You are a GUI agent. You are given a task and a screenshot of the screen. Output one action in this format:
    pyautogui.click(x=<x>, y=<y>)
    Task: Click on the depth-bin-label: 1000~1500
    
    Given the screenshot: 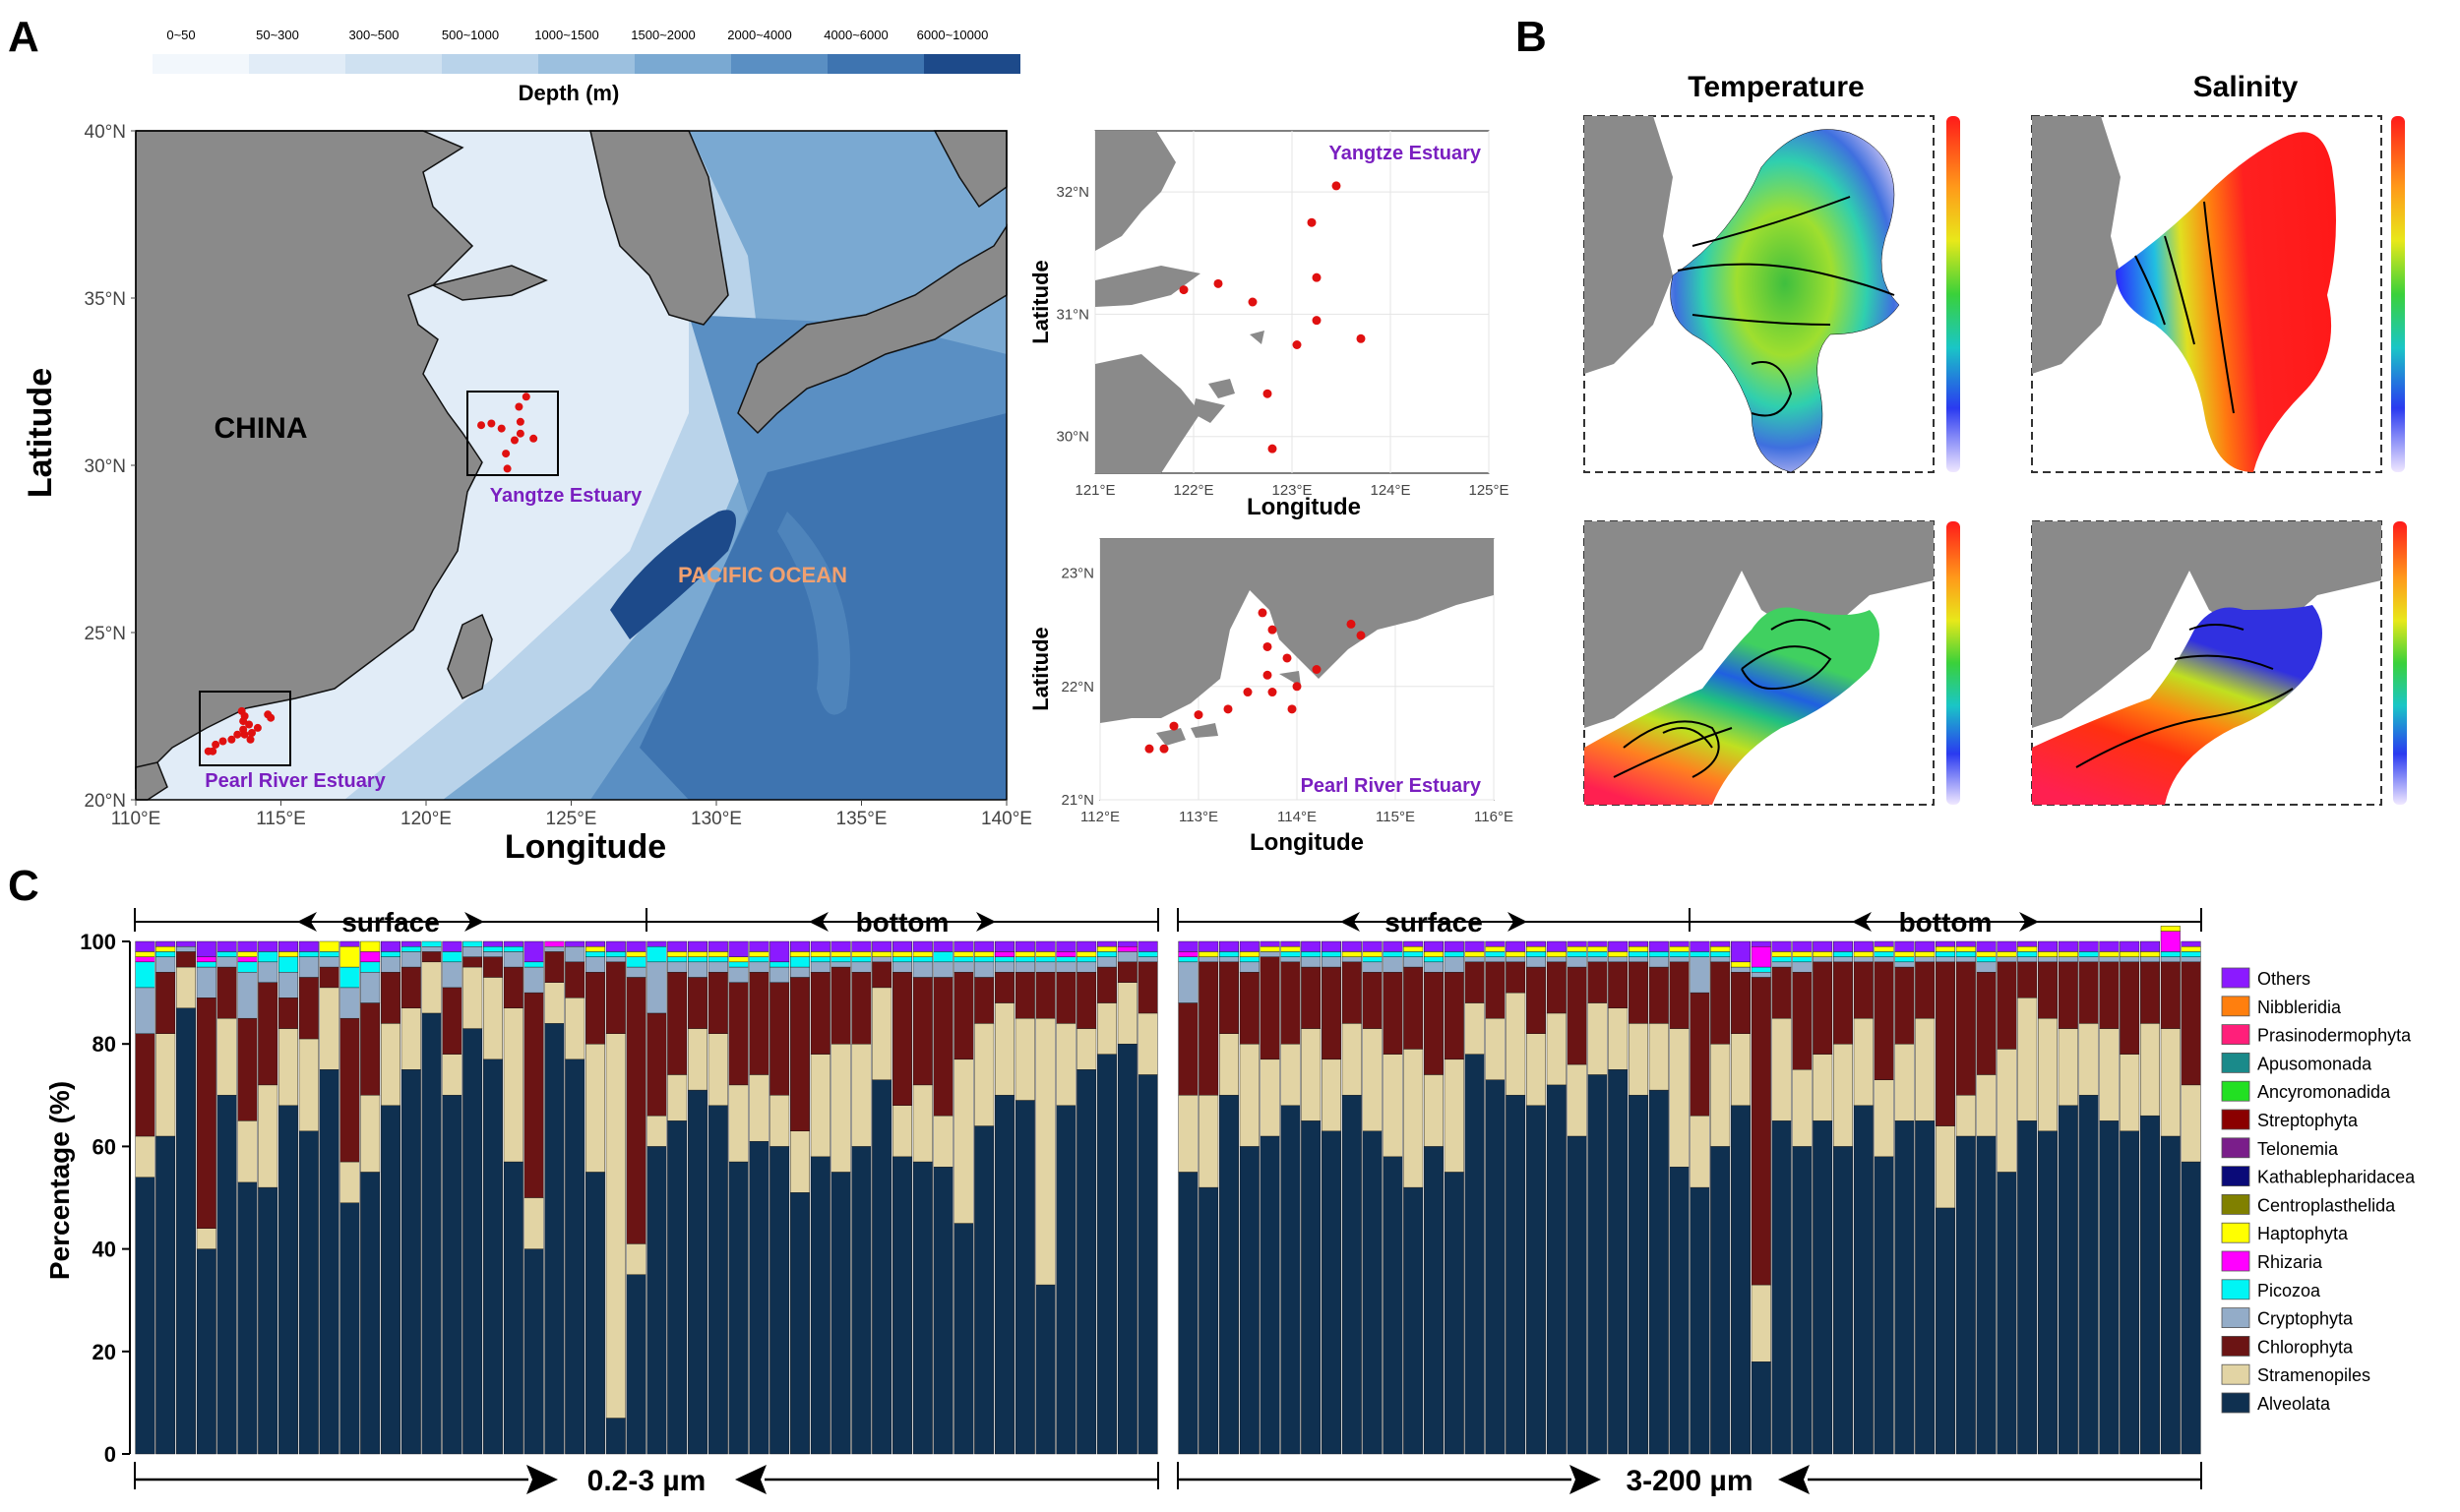 What is the action you would take?
    pyautogui.click(x=566, y=35)
    